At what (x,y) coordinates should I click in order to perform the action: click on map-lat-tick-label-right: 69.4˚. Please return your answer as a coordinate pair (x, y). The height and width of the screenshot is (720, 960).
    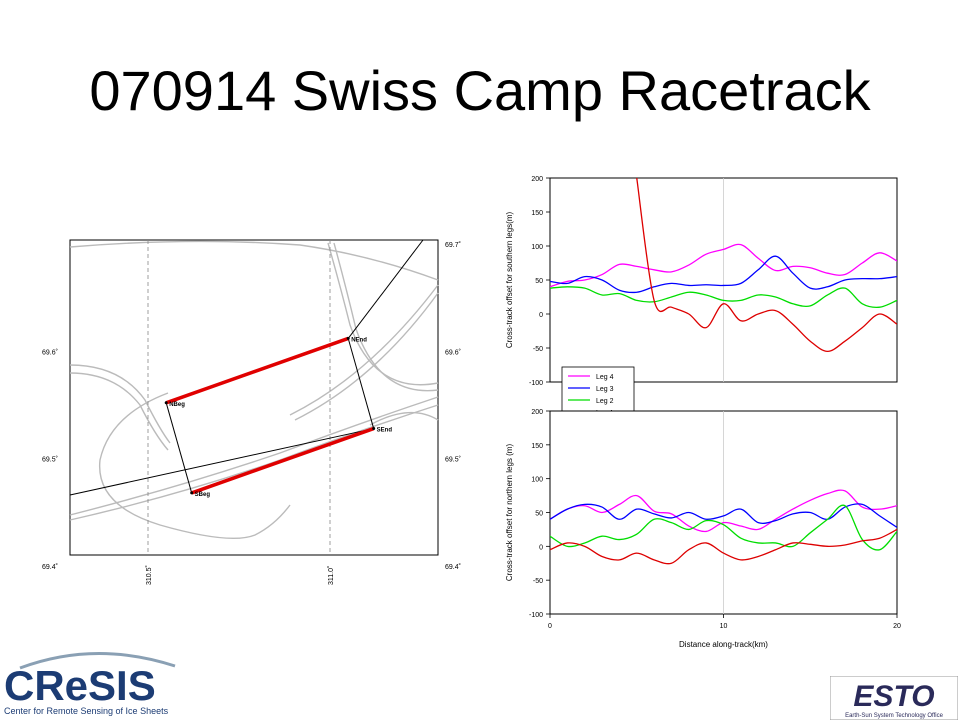
    Looking at the image, I should click on (453, 567).